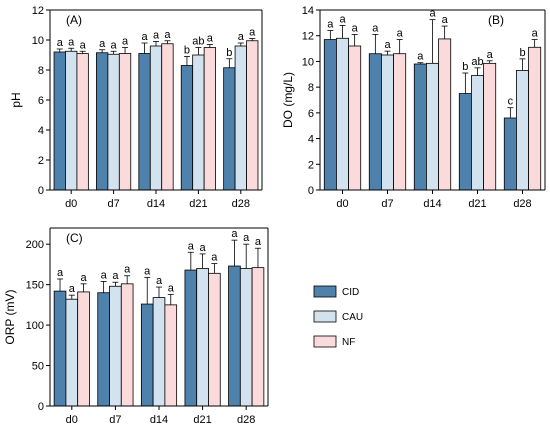 This screenshot has width=550, height=432. What do you see at coordinates (198, 204) in the screenshot?
I see `x-tick-label: d21` at bounding box center [198, 204].